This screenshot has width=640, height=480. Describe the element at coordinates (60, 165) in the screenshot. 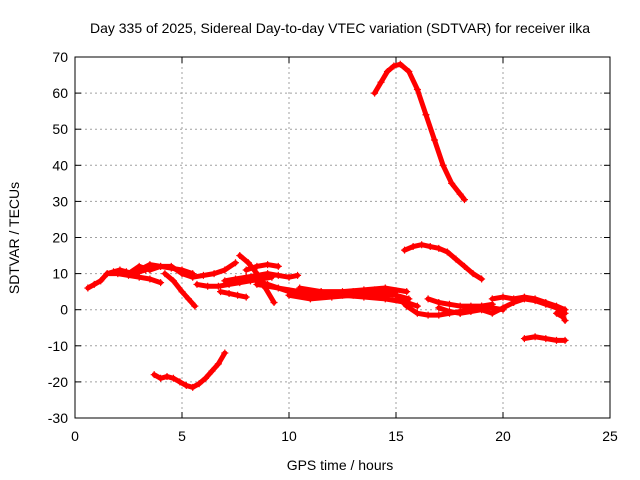

I see `y-tick-label: 40` at that location.